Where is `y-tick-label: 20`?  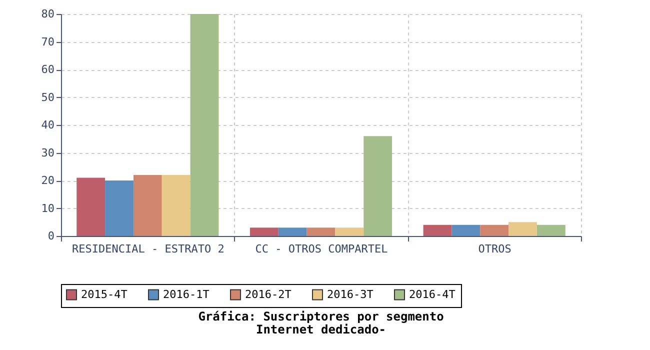
y-tick-label: 20 is located at coordinates (47, 180).